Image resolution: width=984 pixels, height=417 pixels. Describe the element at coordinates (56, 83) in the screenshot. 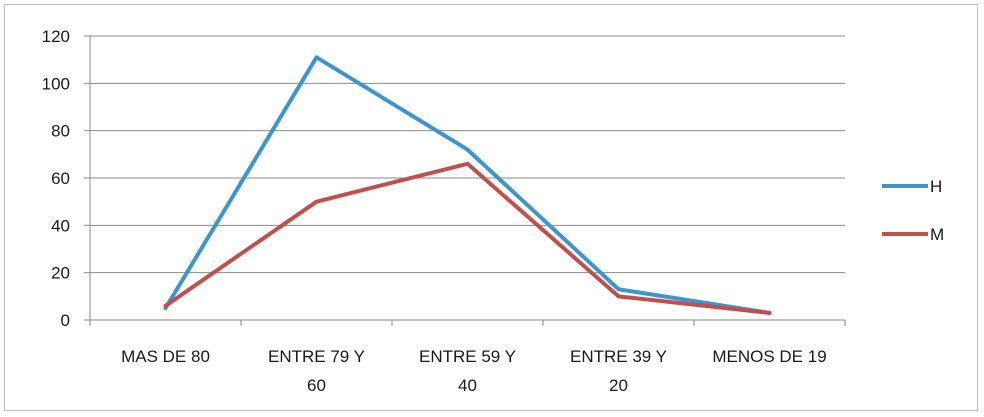

I see `y-tick-label-100: 100` at that location.